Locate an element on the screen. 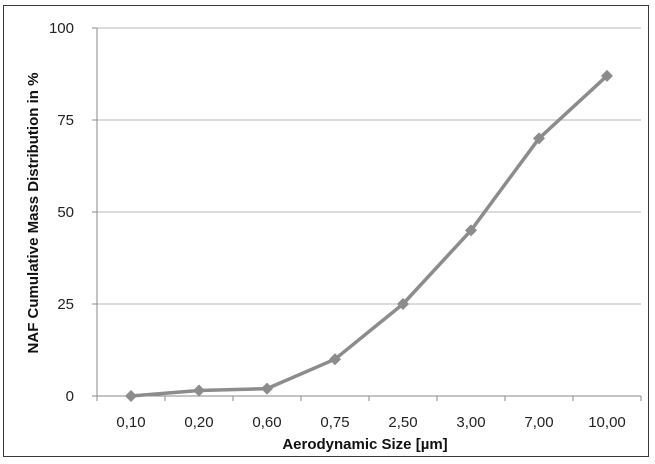  x-axis-title: Aerodynamic Size [µm] is located at coordinates (364, 444).